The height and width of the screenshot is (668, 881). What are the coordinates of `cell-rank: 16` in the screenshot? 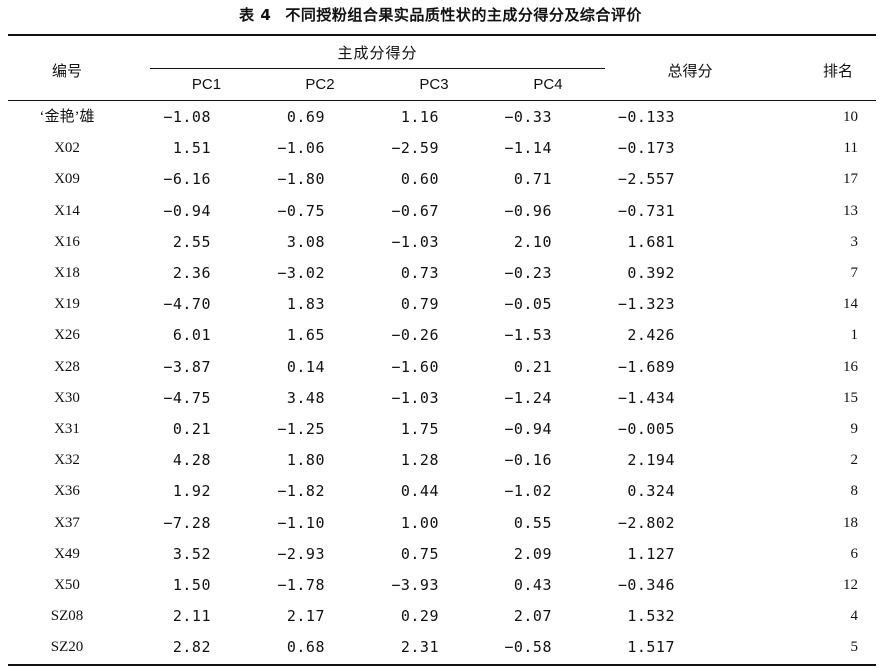 It's located at (850, 366).